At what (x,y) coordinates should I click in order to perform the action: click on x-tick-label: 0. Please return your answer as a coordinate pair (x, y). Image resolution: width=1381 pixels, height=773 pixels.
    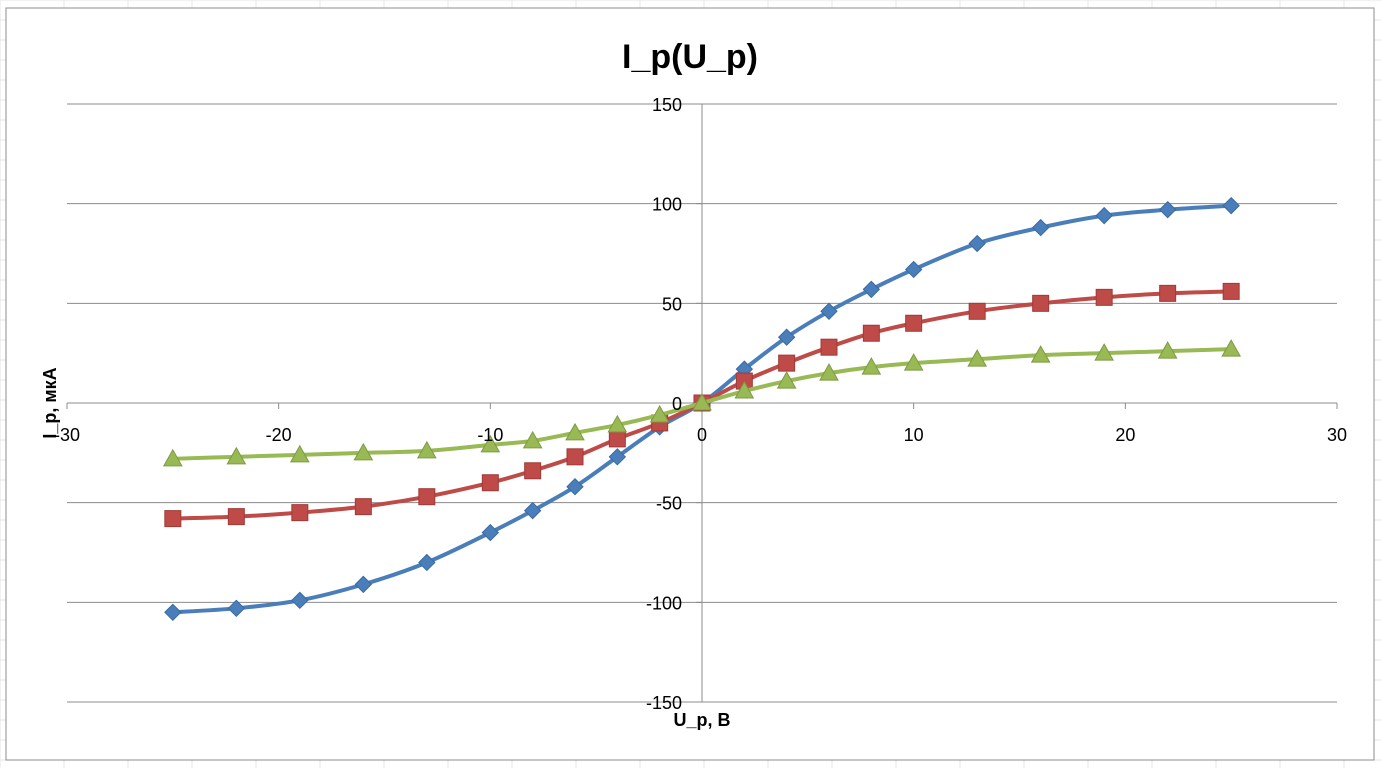
    Looking at the image, I should click on (702, 435).